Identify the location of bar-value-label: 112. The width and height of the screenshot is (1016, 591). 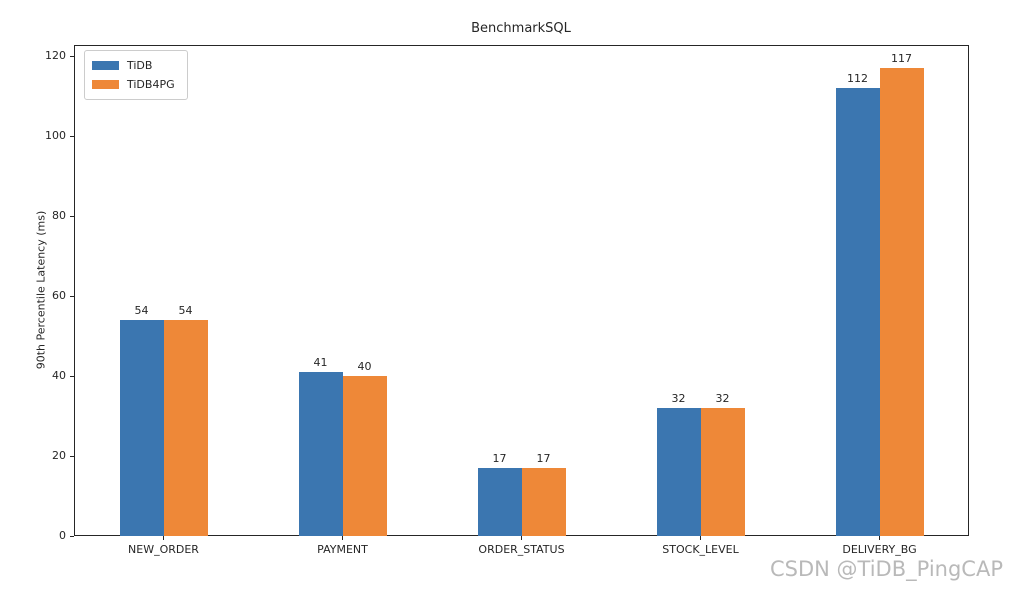
(857, 79).